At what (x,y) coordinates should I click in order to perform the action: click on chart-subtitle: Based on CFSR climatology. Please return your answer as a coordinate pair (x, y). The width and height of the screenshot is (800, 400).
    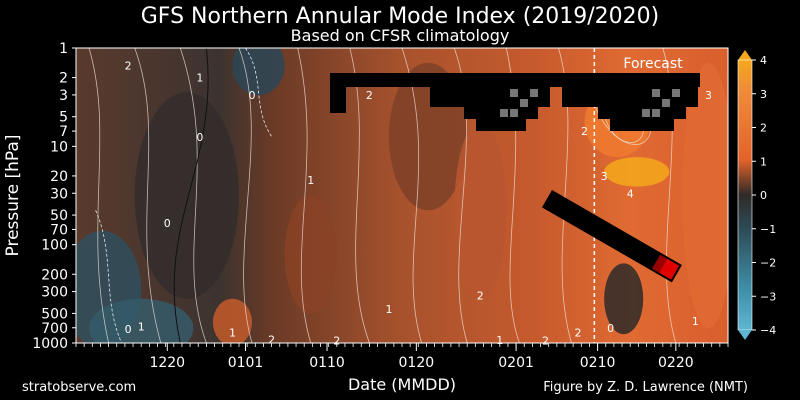
    Looking at the image, I should click on (400, 35).